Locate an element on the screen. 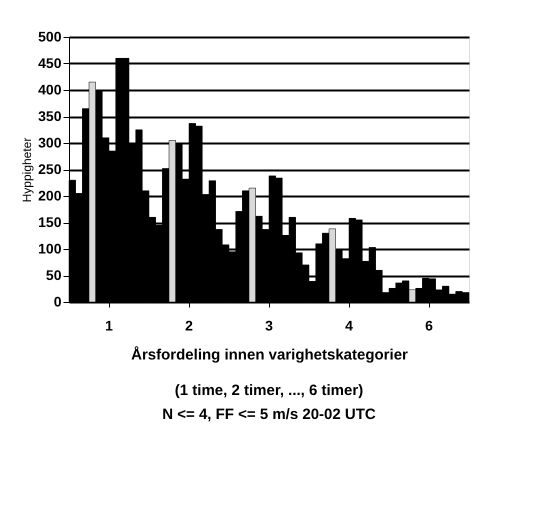 The width and height of the screenshot is (540, 527). text: (1 time, 2 timer, ..., 6 timer) is located at coordinates (269, 390).